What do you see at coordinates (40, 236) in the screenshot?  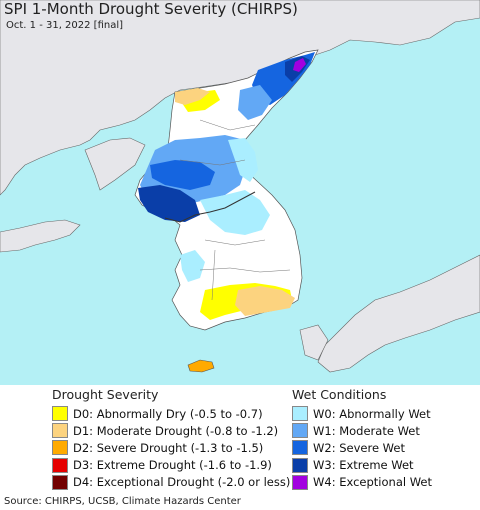 I see `shandong-land` at bounding box center [40, 236].